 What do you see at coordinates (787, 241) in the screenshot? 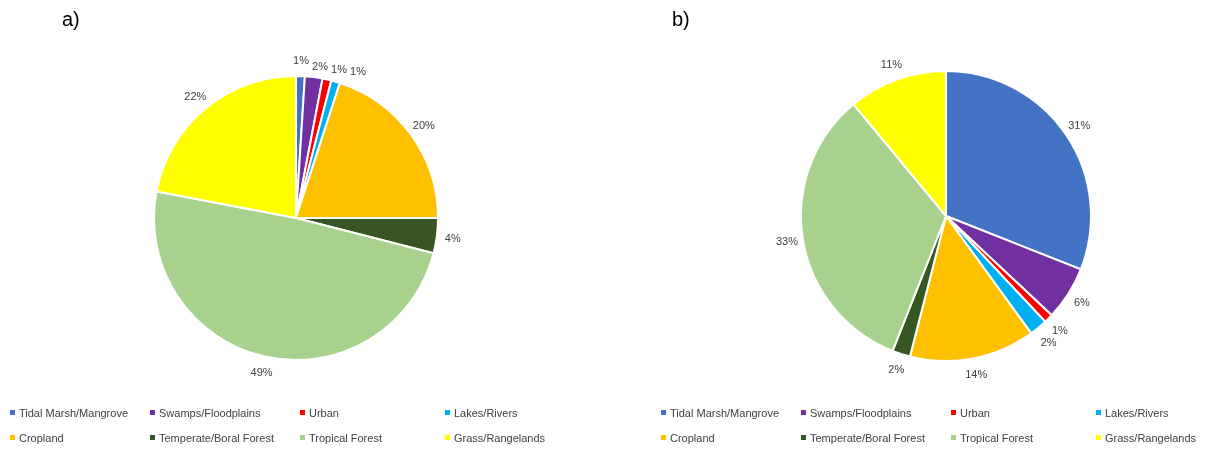
I see `data-label: 33%` at bounding box center [787, 241].